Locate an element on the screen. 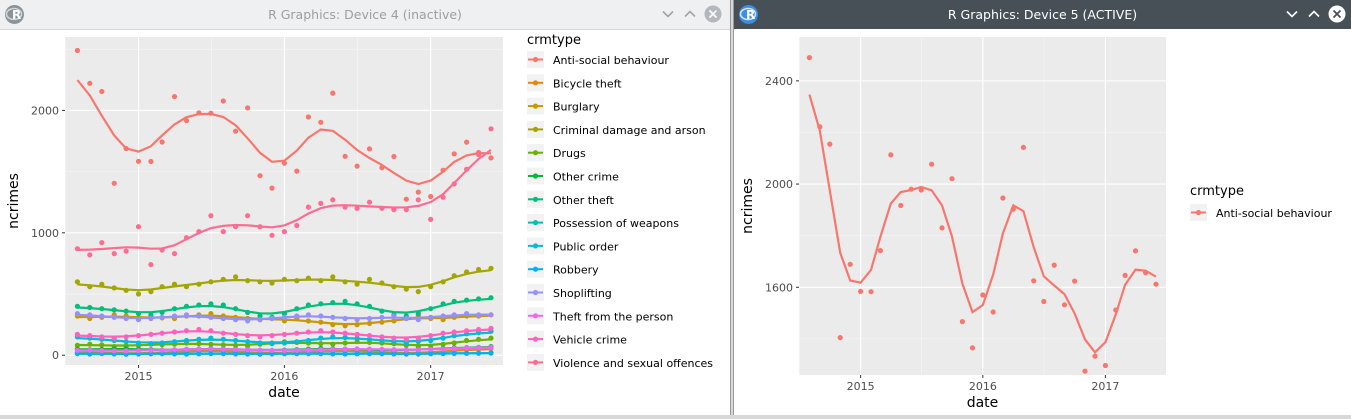 The height and width of the screenshot is (419, 1351). legend-label: Public order is located at coordinates (586, 246).